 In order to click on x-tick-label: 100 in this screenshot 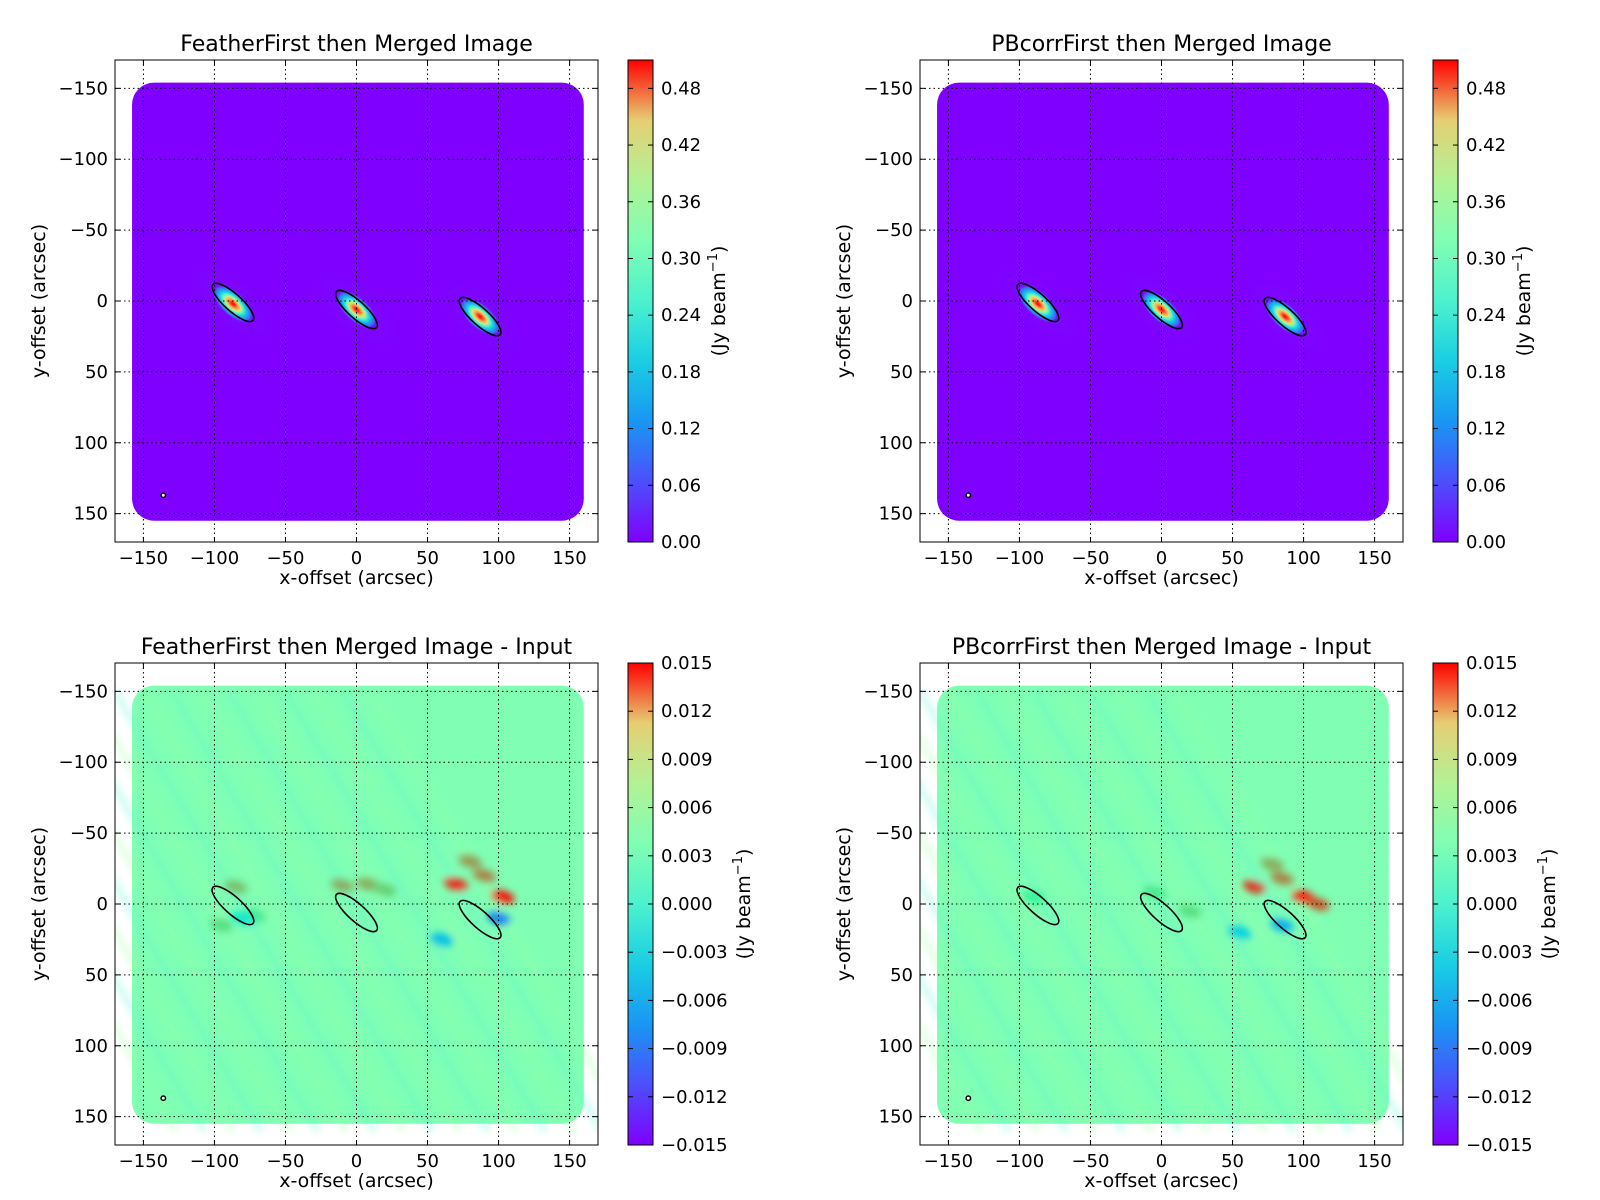, I will do `click(1303, 1161)`.